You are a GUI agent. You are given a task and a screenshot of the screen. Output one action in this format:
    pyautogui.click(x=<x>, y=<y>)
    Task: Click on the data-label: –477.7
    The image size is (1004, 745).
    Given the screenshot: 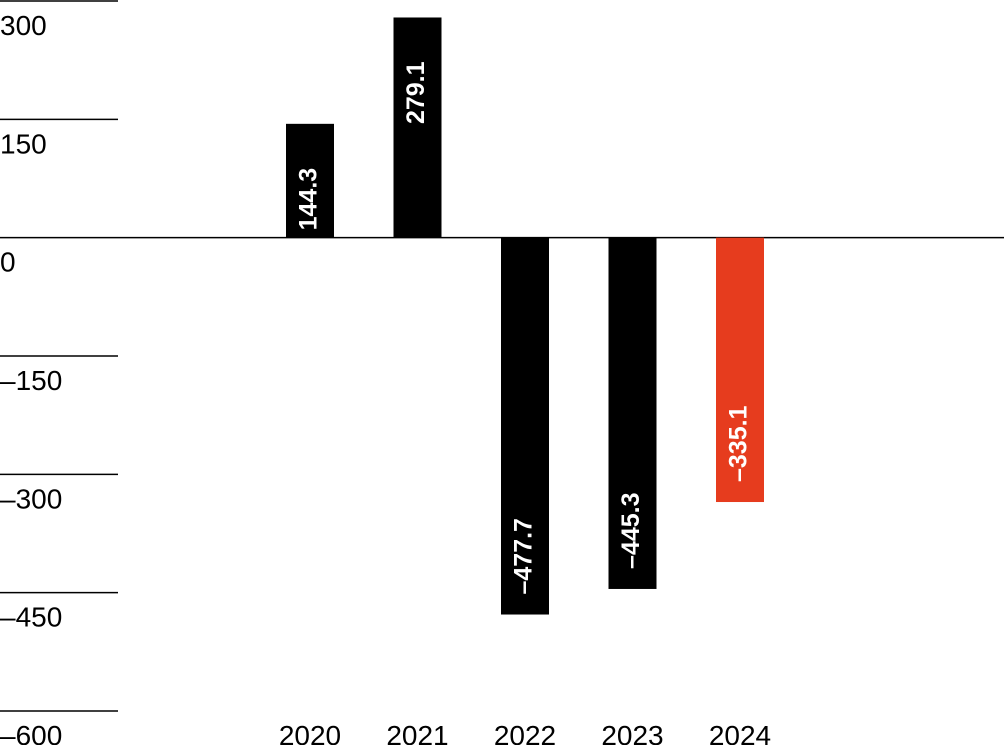 What is the action you would take?
    pyautogui.click(x=524, y=556)
    